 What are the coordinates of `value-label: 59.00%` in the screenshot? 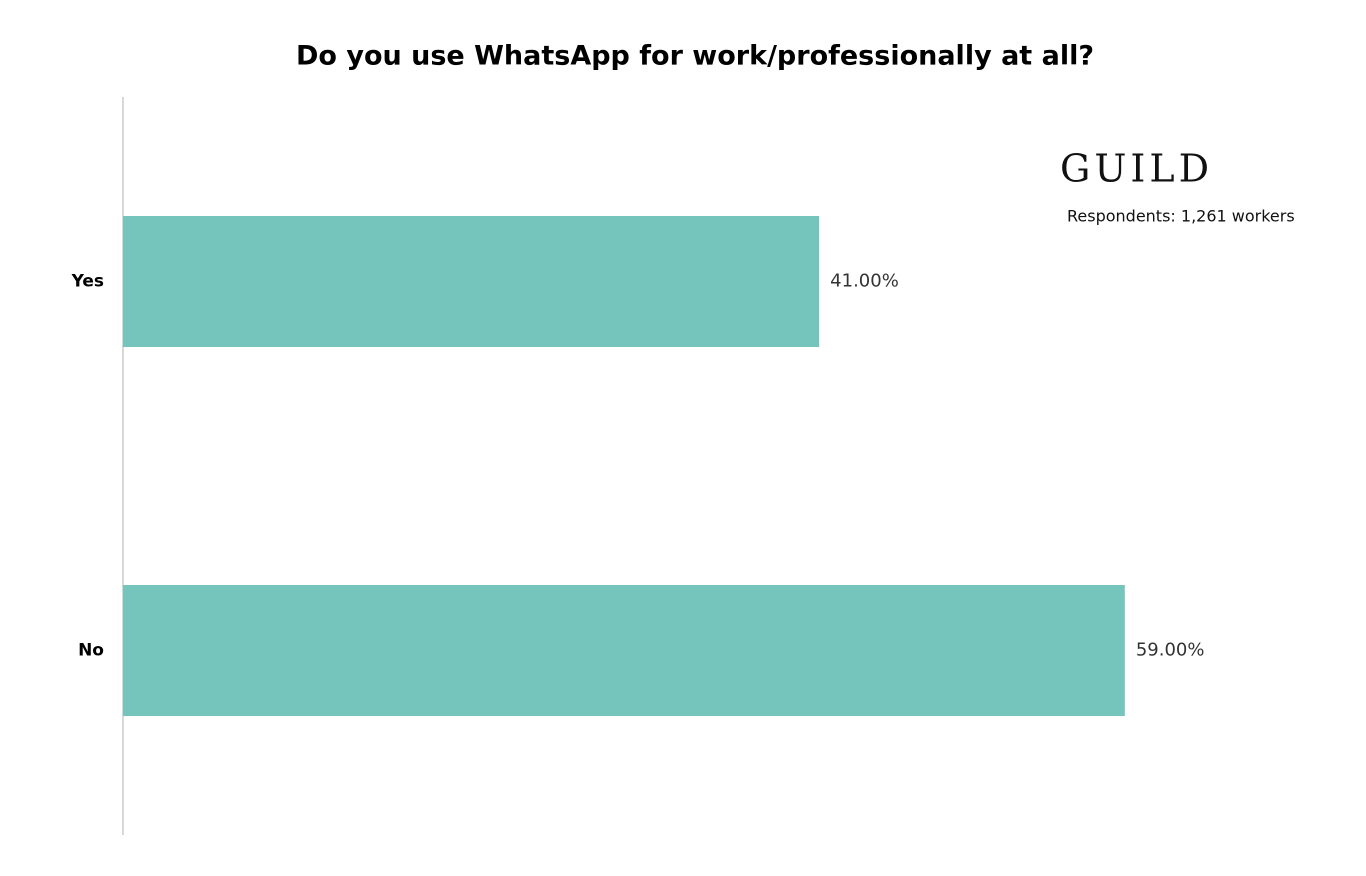 It's located at (1170, 650).